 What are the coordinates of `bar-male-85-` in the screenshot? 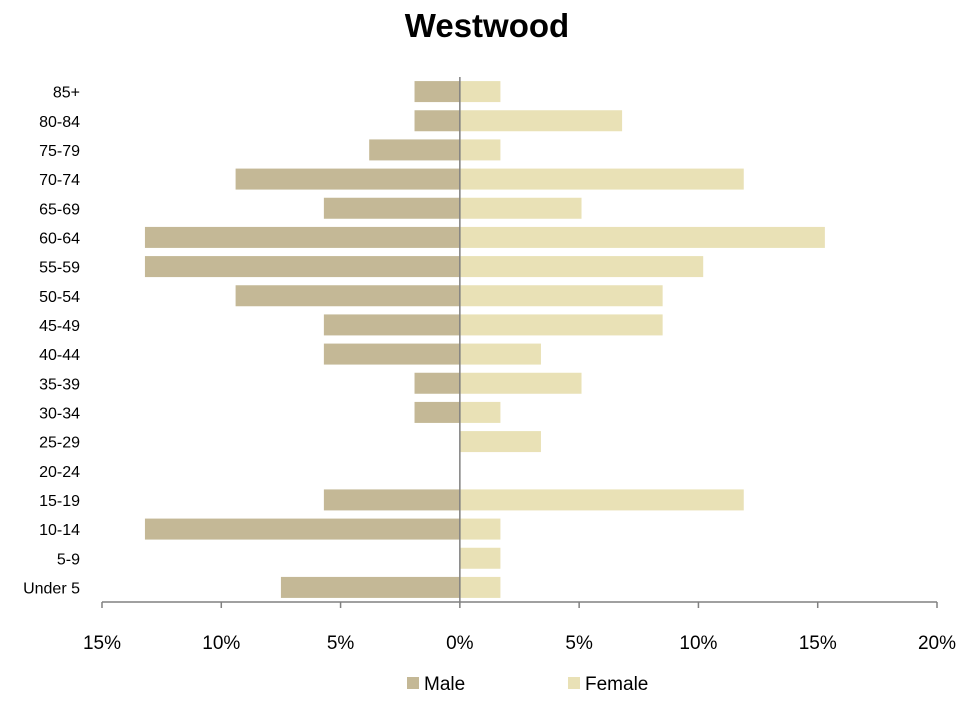 It's located at (437, 92).